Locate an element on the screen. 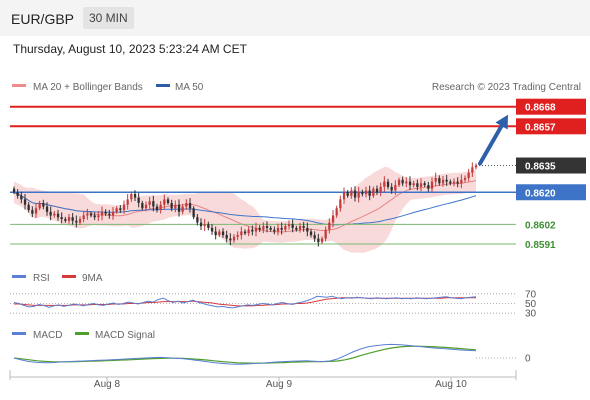  timestamp: Thursday, August 10, 2023 5:23:24 AM CET is located at coordinates (130, 49).